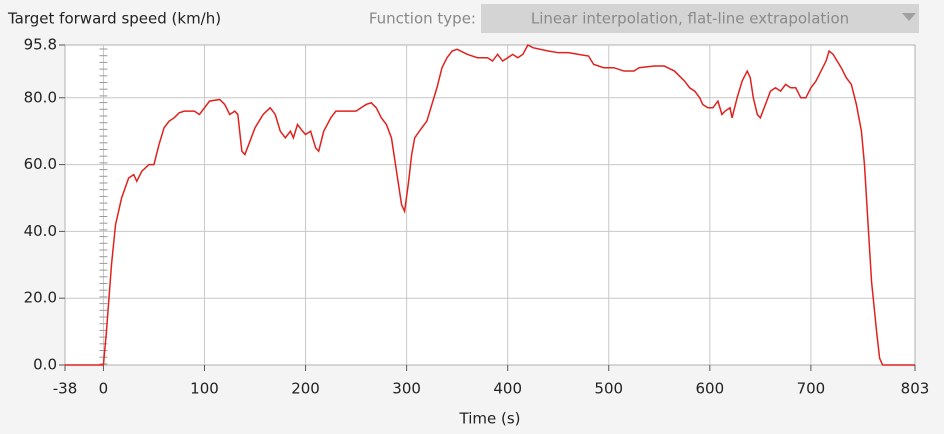 This screenshot has height=434, width=944. What do you see at coordinates (909, 17) in the screenshot?
I see `dropdown-arrow` at bounding box center [909, 17].